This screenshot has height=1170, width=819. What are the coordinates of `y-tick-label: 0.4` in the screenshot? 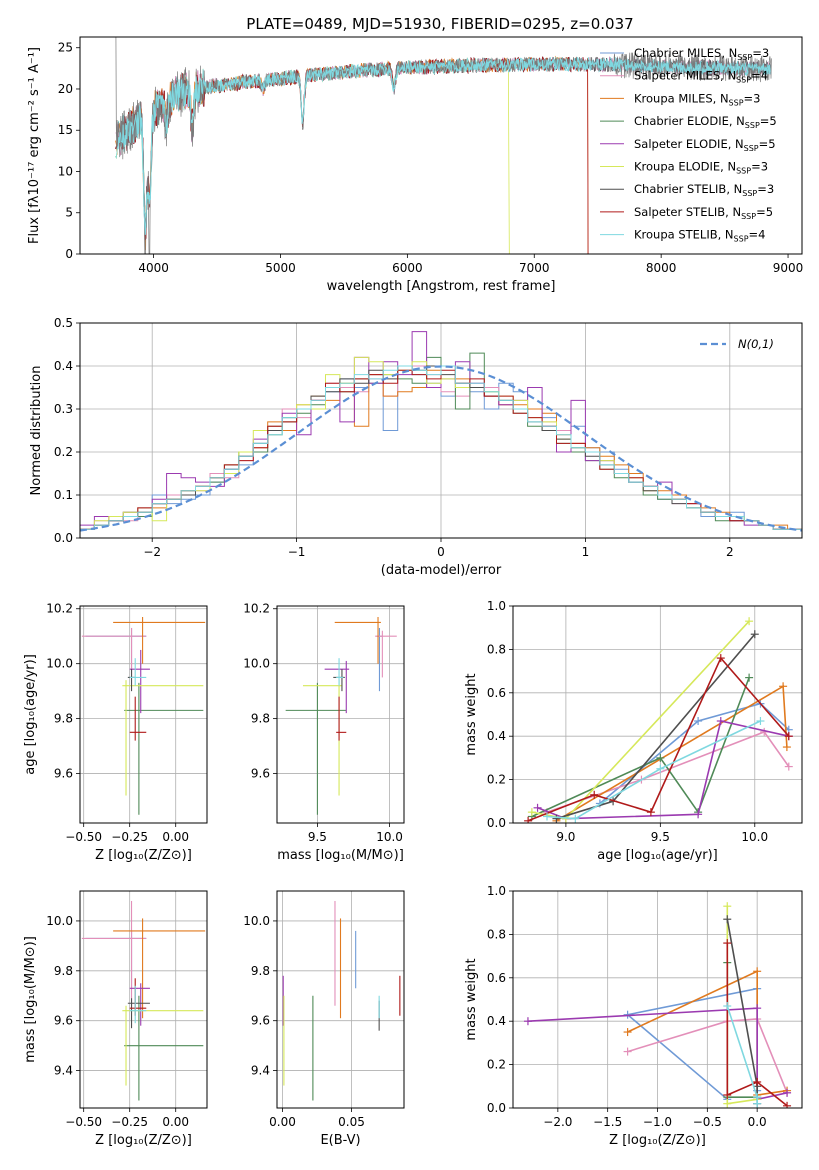 It's located at (496, 736).